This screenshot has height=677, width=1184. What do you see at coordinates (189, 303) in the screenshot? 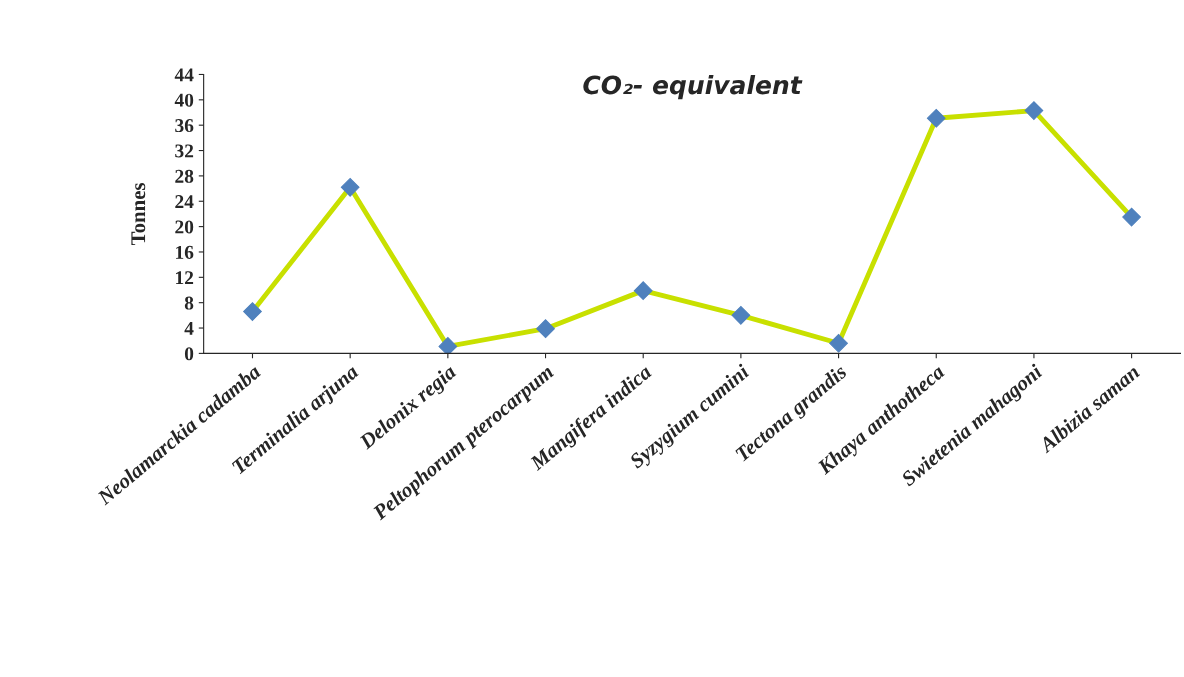
I see `y-tick-label: 8` at bounding box center [189, 303].